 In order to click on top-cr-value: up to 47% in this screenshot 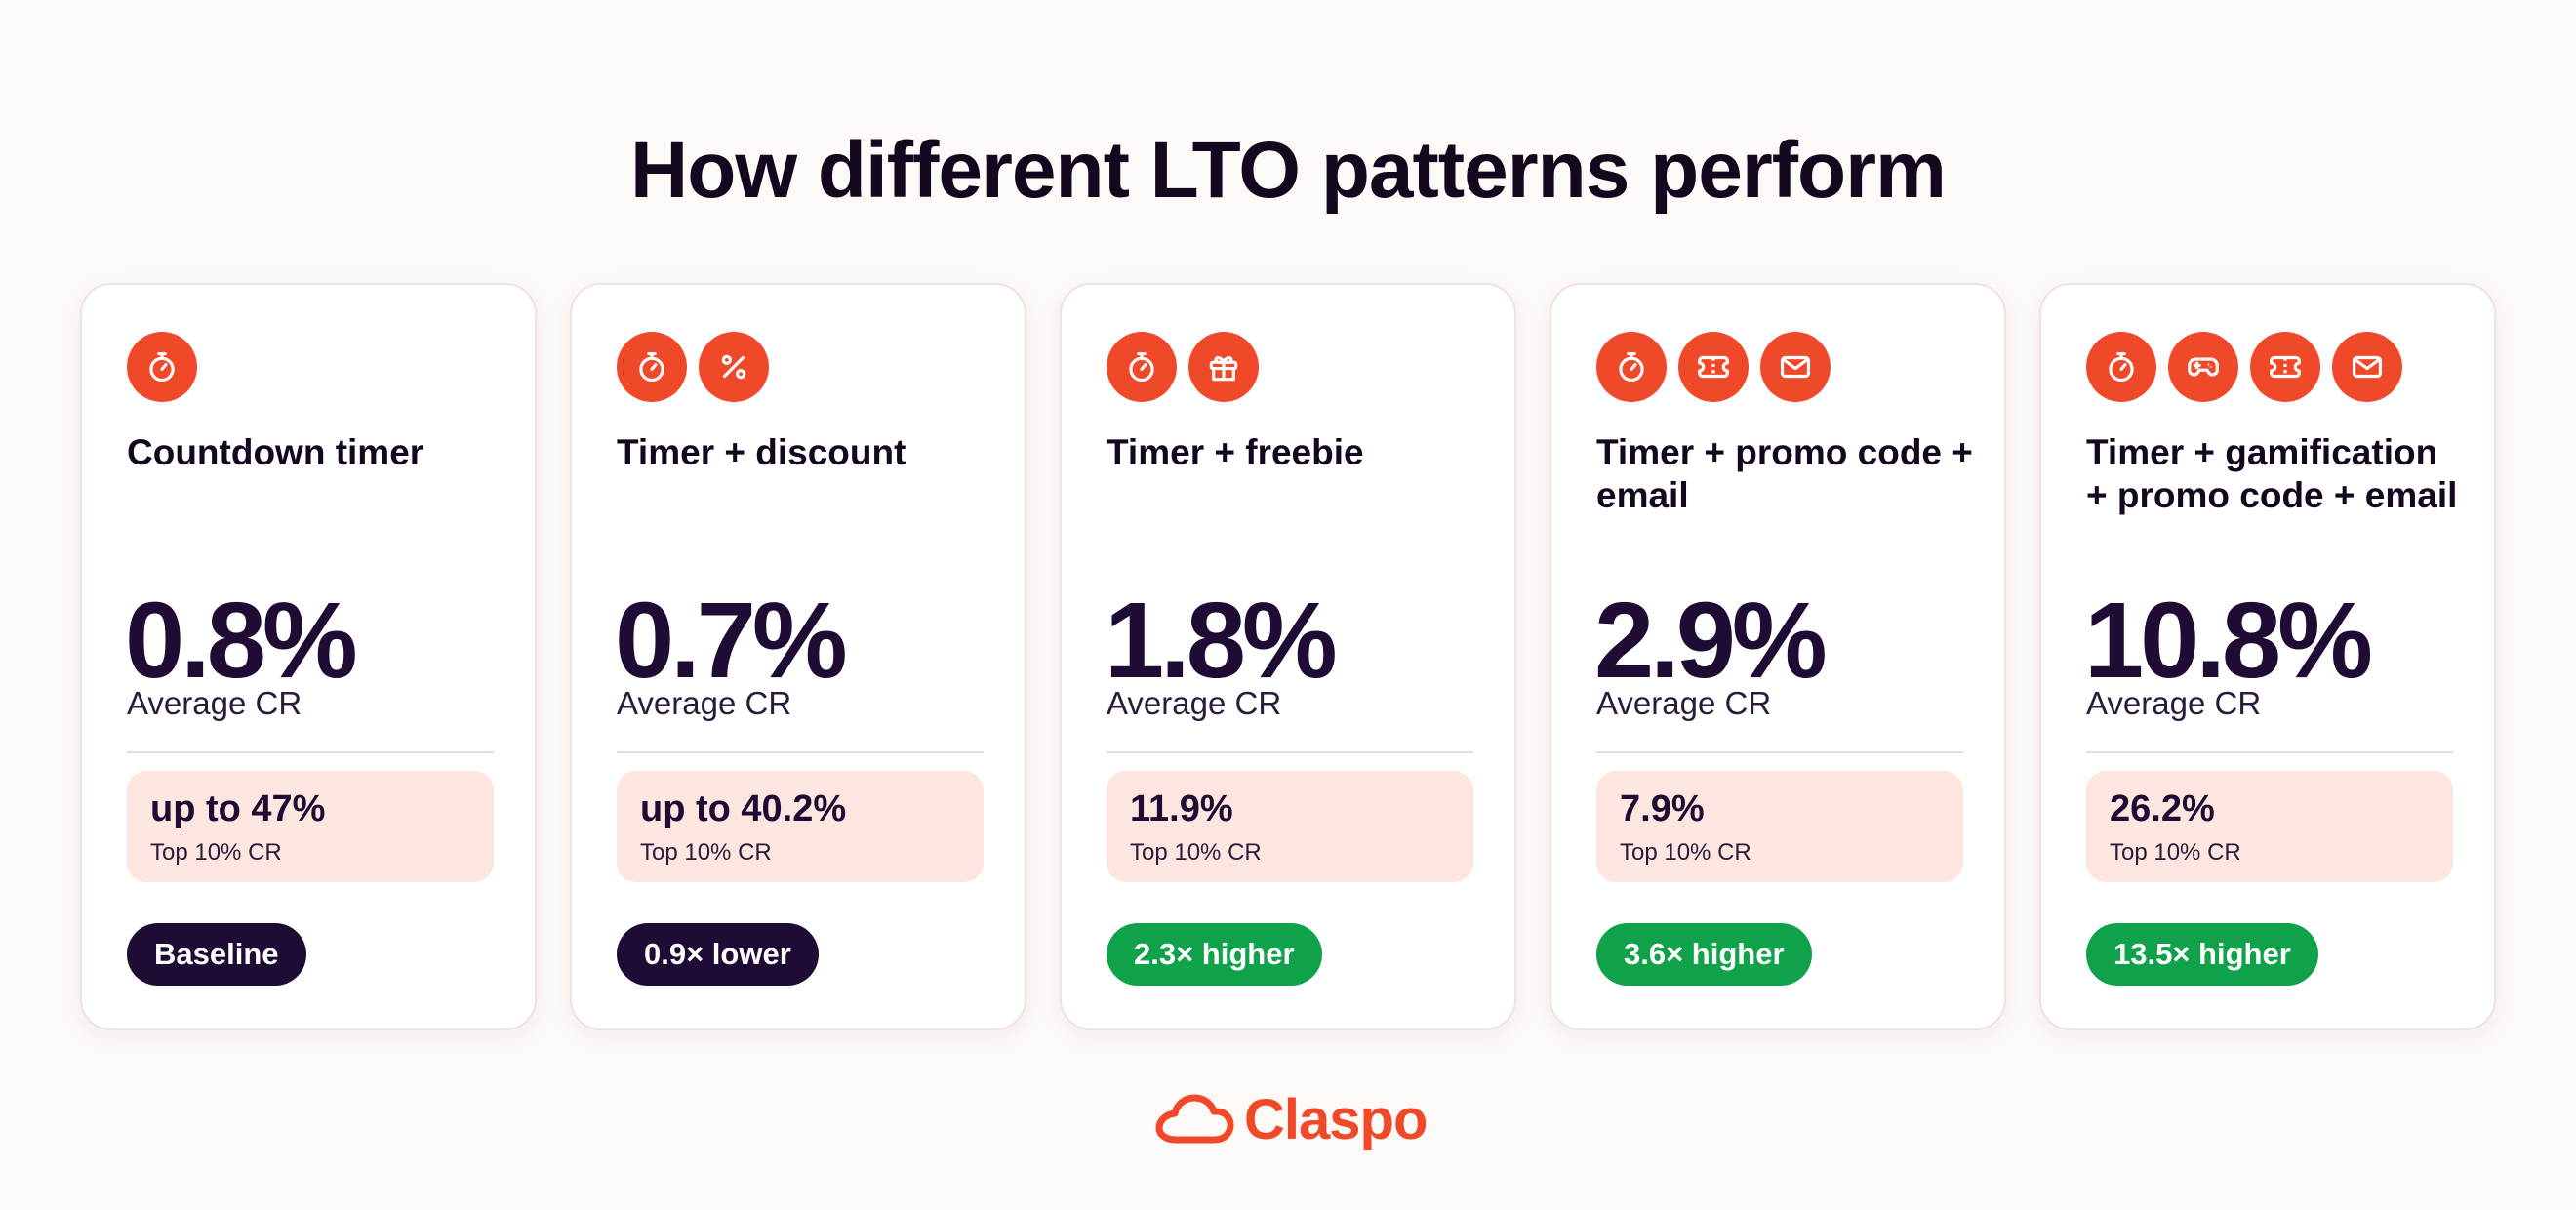, I will do `click(238, 808)`.